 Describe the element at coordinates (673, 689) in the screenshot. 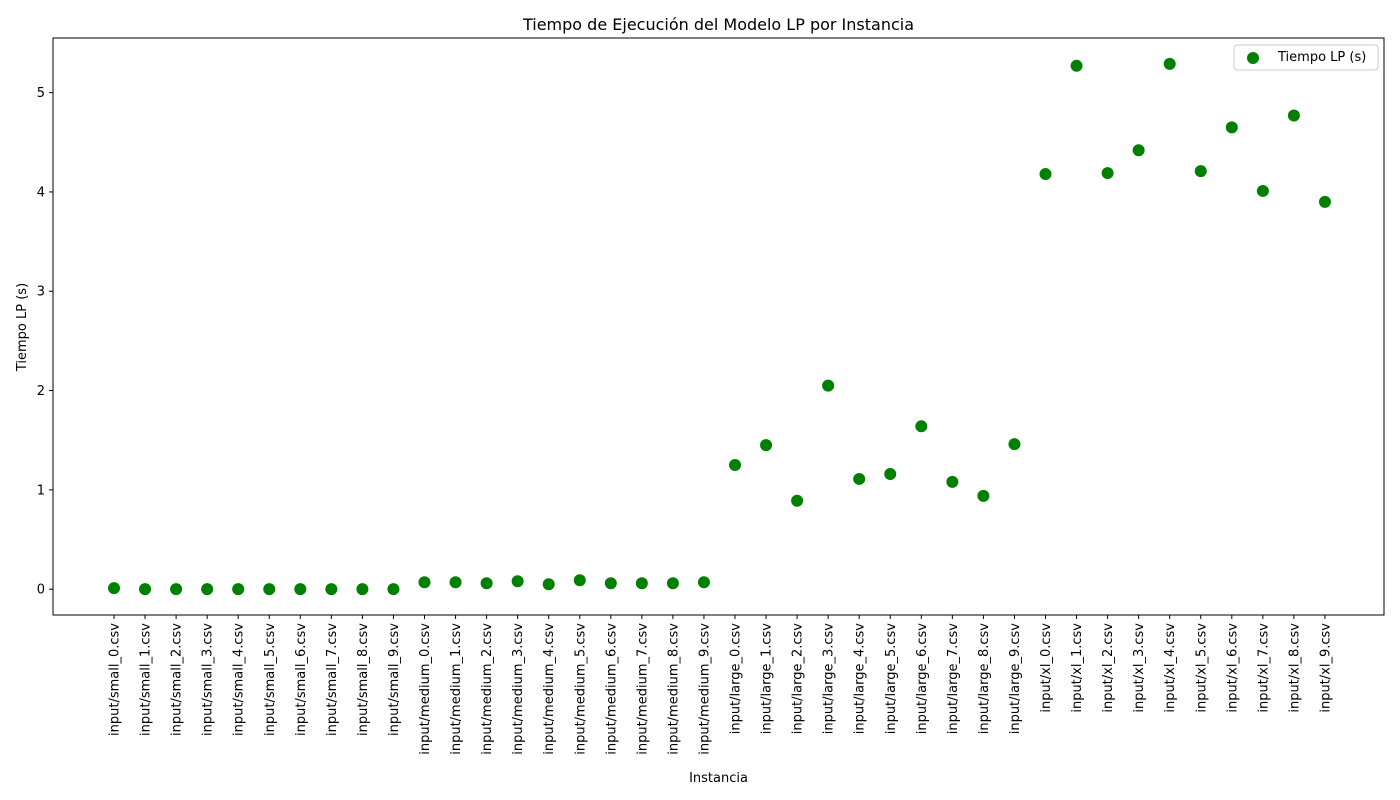

I see `x-tick-label: input/medium_8.csv` at that location.